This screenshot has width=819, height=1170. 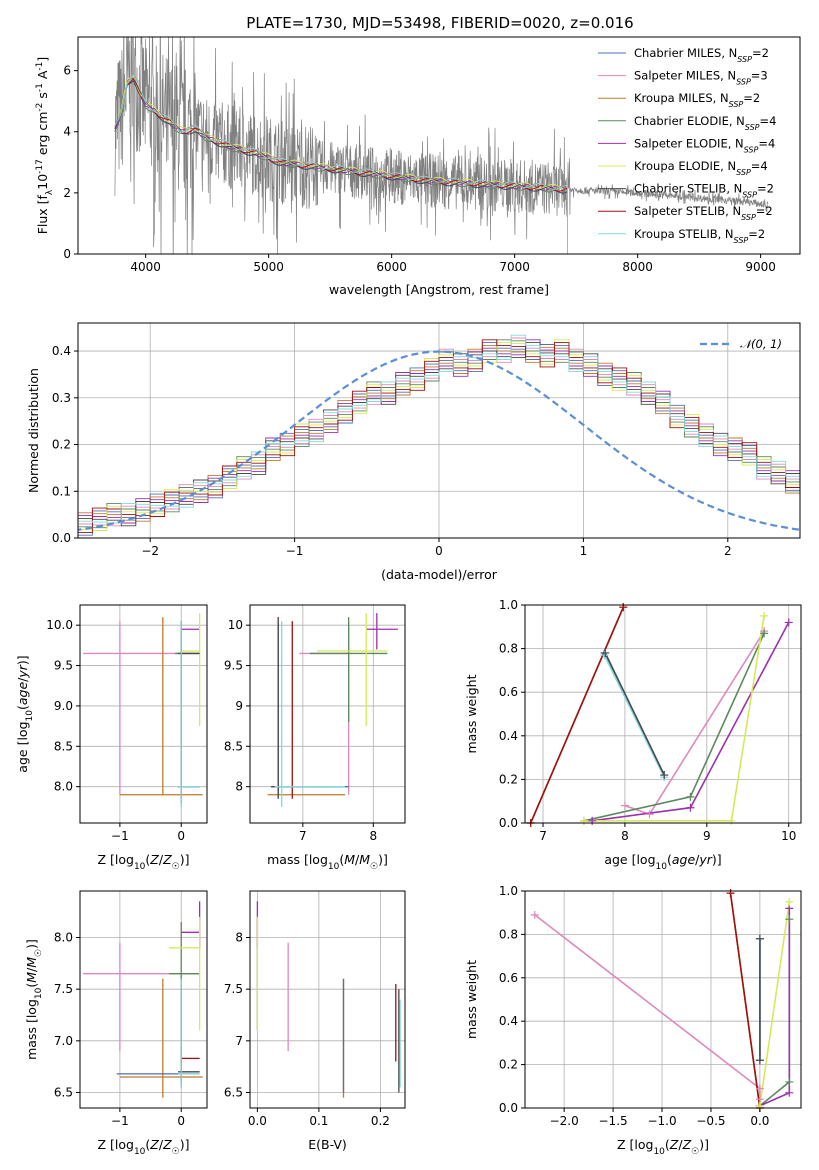 What do you see at coordinates (45, 146) in the screenshot?
I see `y-axis-label: Flux [fλ10-17 erg cm-2 s-1 A-1]` at bounding box center [45, 146].